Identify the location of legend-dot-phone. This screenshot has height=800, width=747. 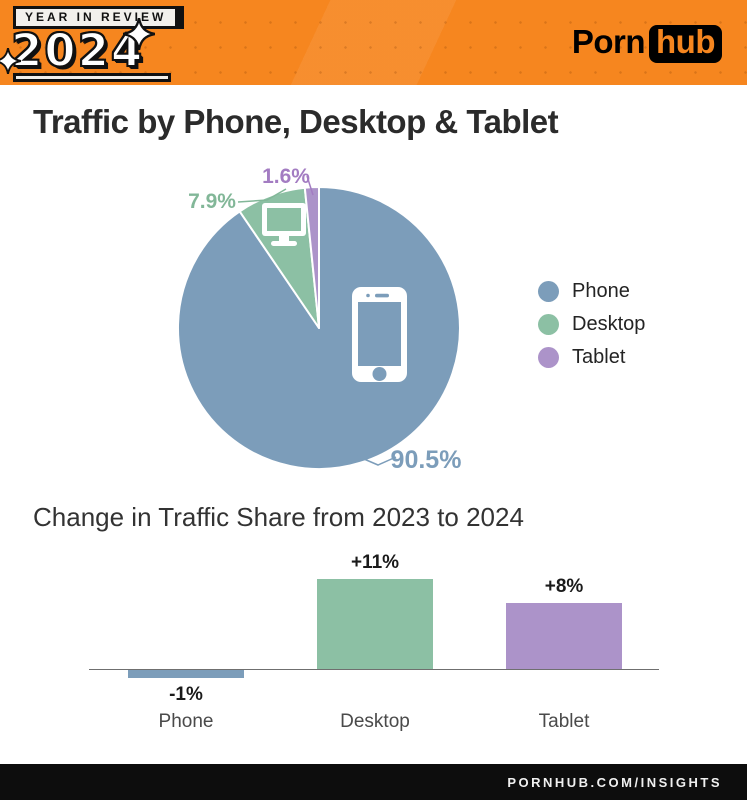
(548, 291).